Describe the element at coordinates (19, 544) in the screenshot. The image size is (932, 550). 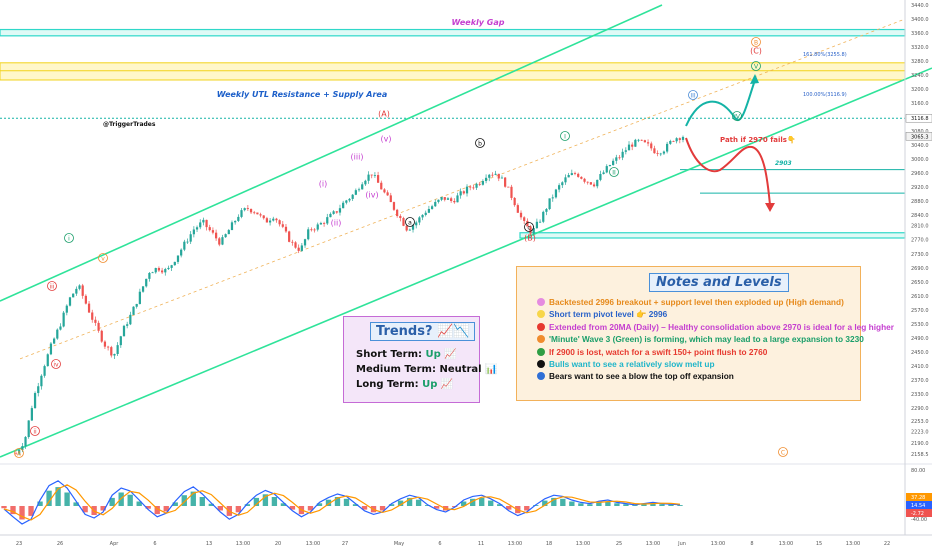
I see `time-tick-label: 23` at that location.